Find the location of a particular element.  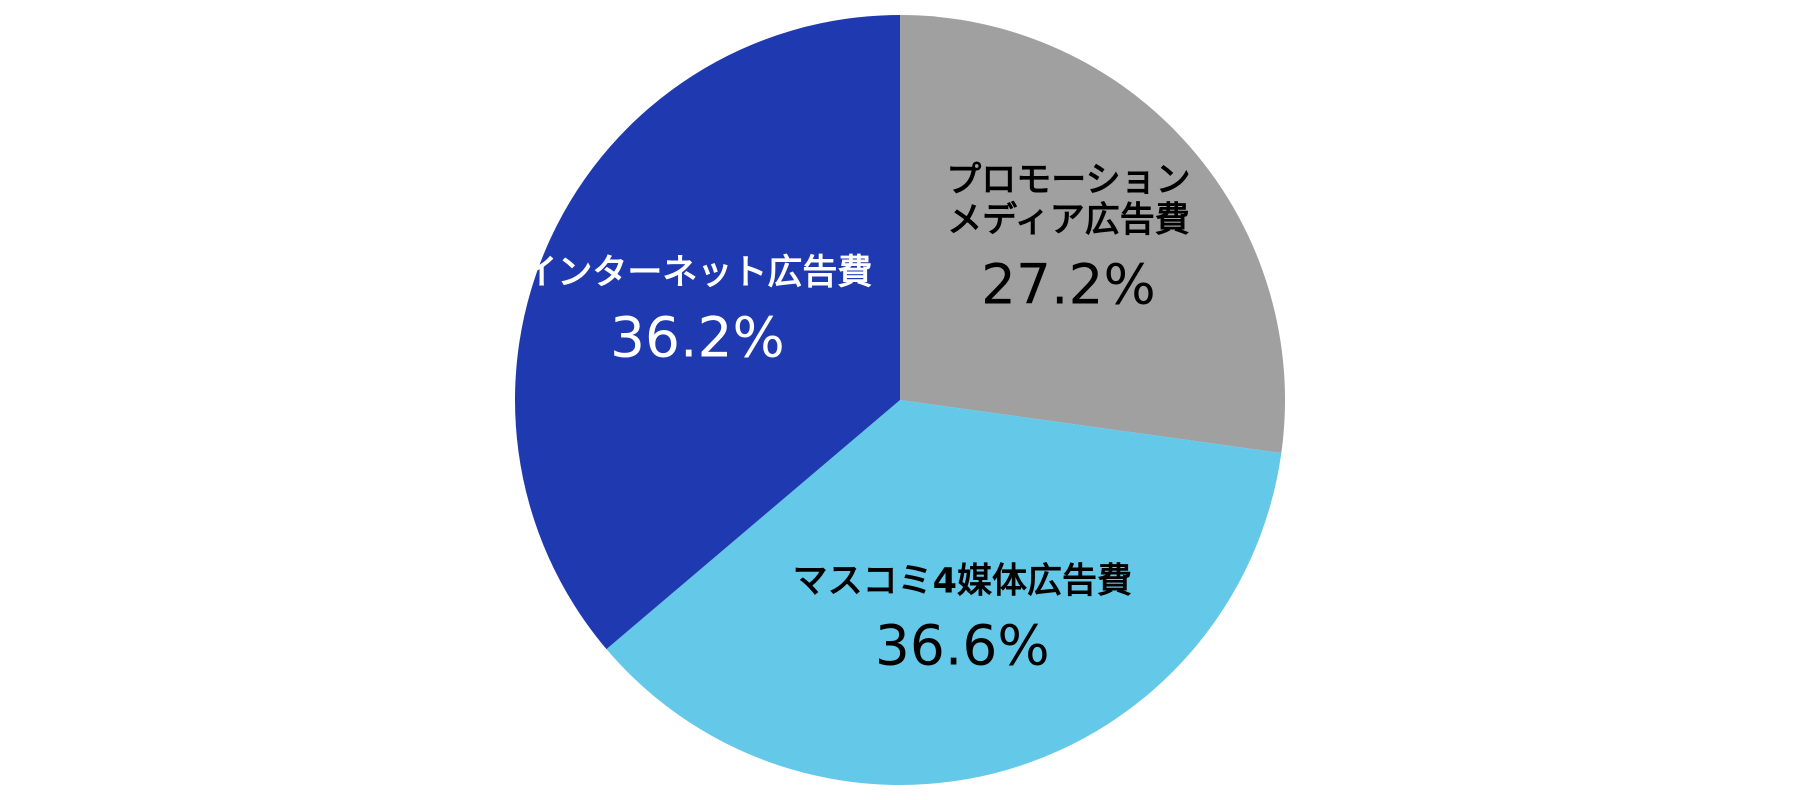

slice-value-label: 27.2% is located at coordinates (1068, 285).